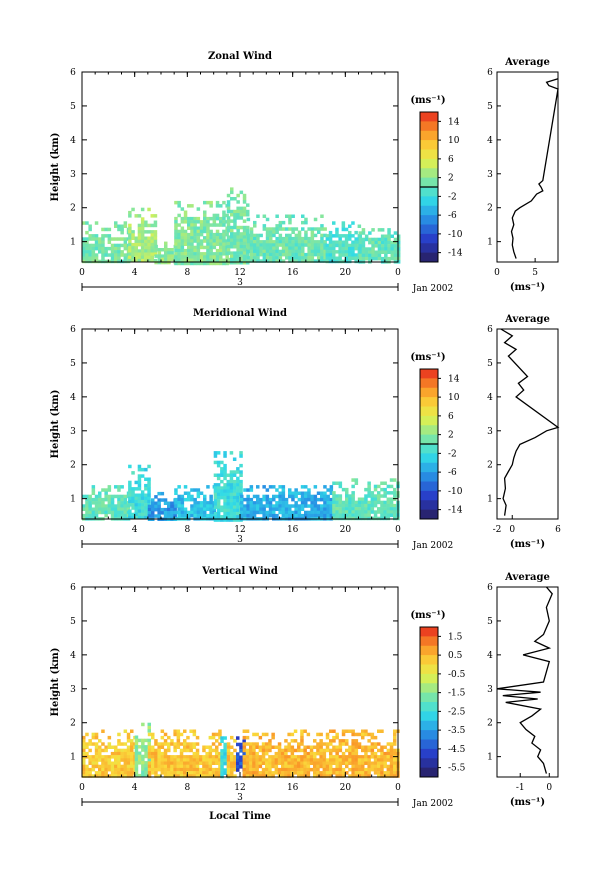  What do you see at coordinates (534, 168) in the screenshot?
I see `average-profile-line` at bounding box center [534, 168].